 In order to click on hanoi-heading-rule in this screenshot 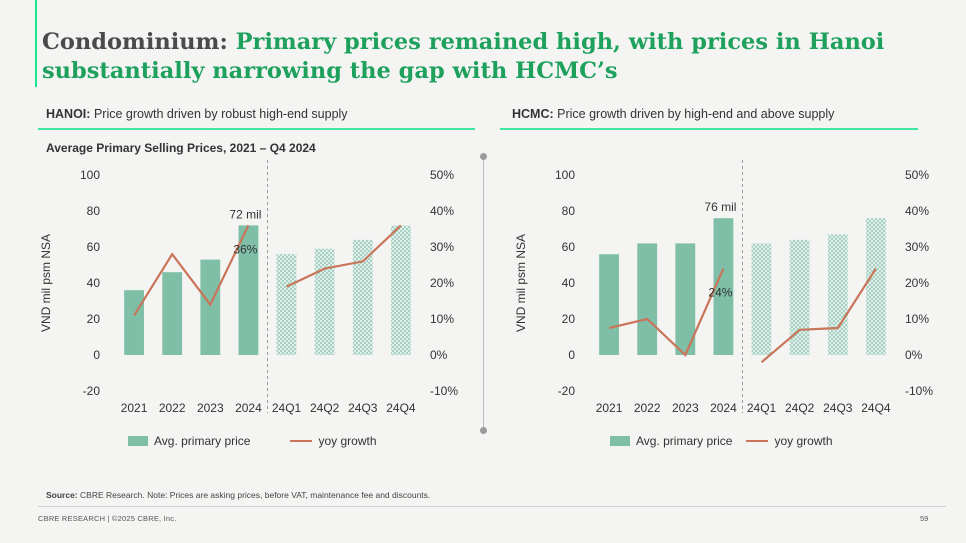, I will do `click(256, 129)`.